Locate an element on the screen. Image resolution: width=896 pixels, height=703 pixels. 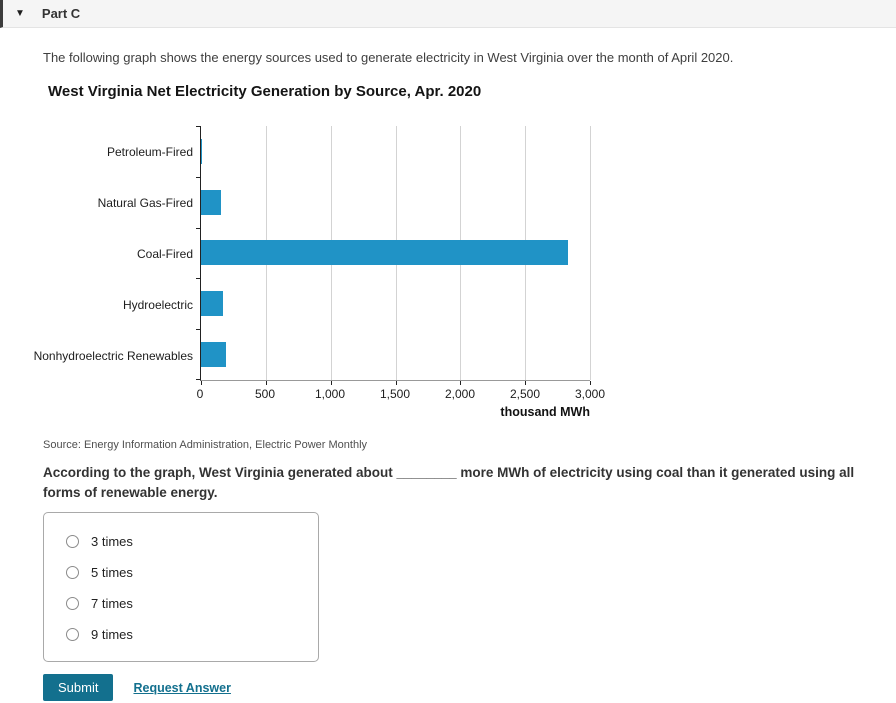
option-label: 9 times is located at coordinates (112, 635).